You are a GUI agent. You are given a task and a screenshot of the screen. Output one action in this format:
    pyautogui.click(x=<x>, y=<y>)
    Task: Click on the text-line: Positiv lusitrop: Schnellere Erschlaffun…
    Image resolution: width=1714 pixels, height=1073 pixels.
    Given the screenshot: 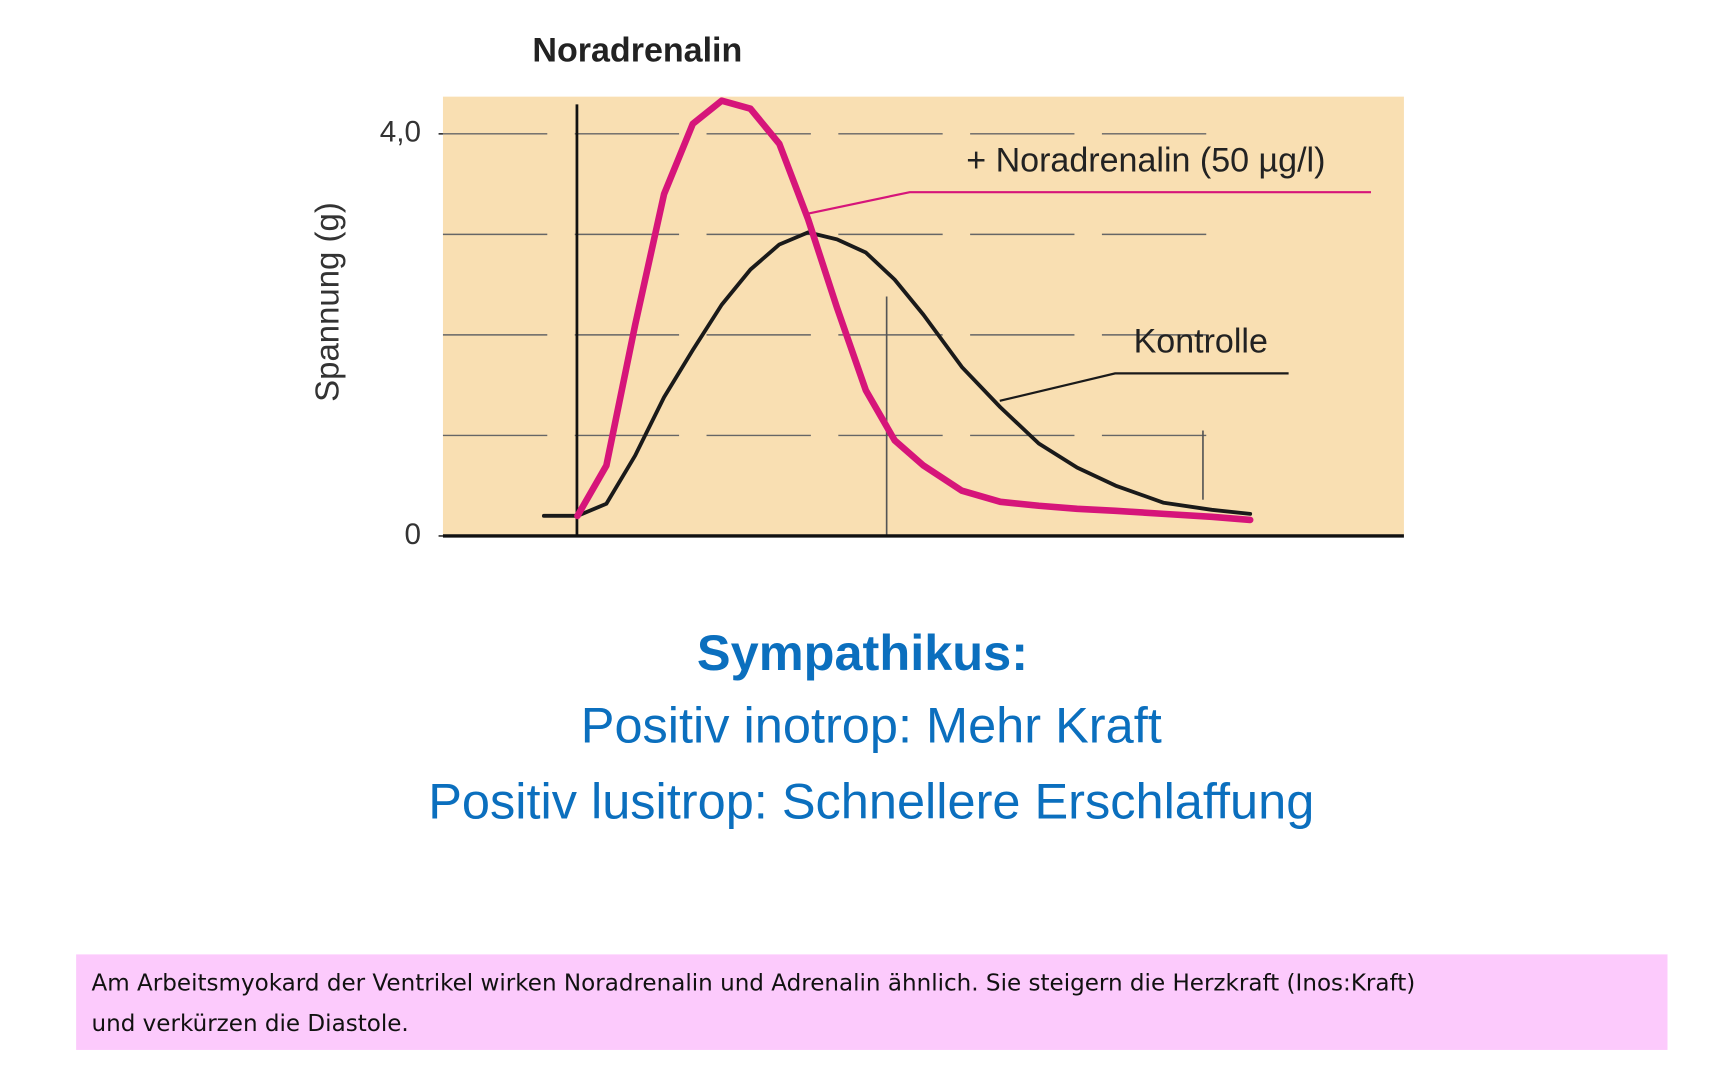 What is the action you would take?
    pyautogui.click(x=871, y=800)
    